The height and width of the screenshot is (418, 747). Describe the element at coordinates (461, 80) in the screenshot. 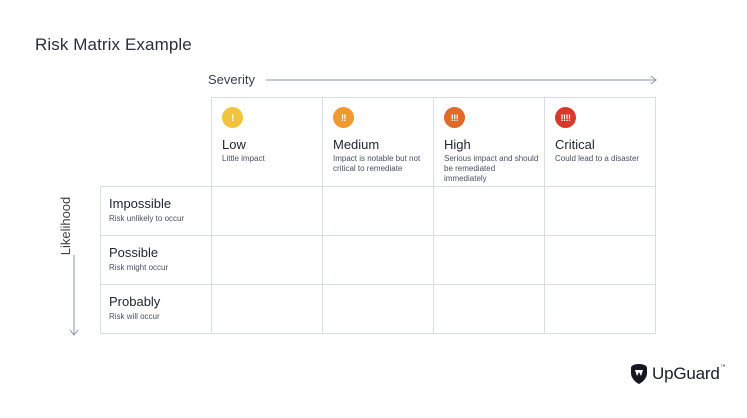

I see `severity-arrow-icon` at that location.